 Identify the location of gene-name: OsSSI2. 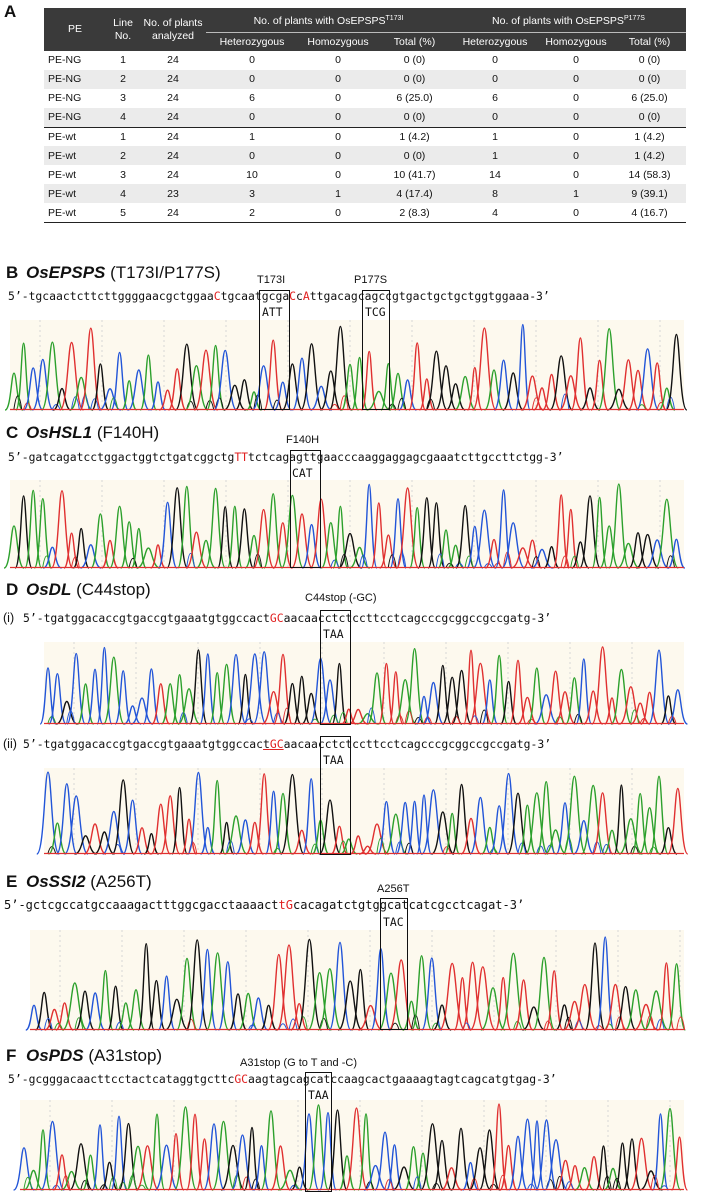
(56, 881).